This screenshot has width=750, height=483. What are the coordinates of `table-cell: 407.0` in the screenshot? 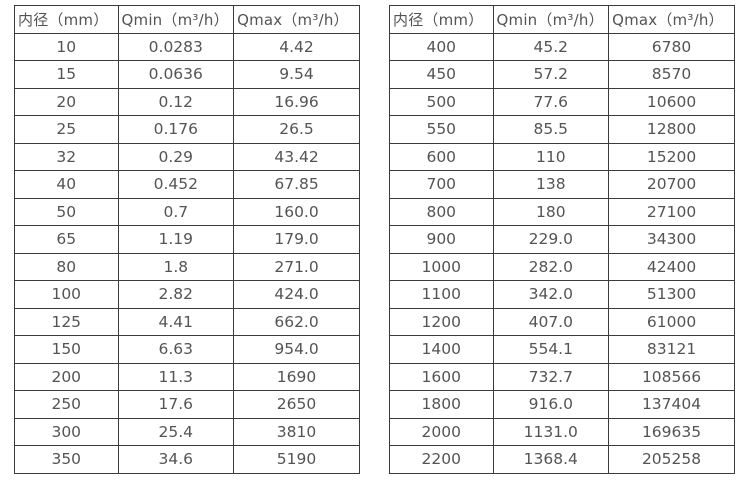 It's located at (551, 321).